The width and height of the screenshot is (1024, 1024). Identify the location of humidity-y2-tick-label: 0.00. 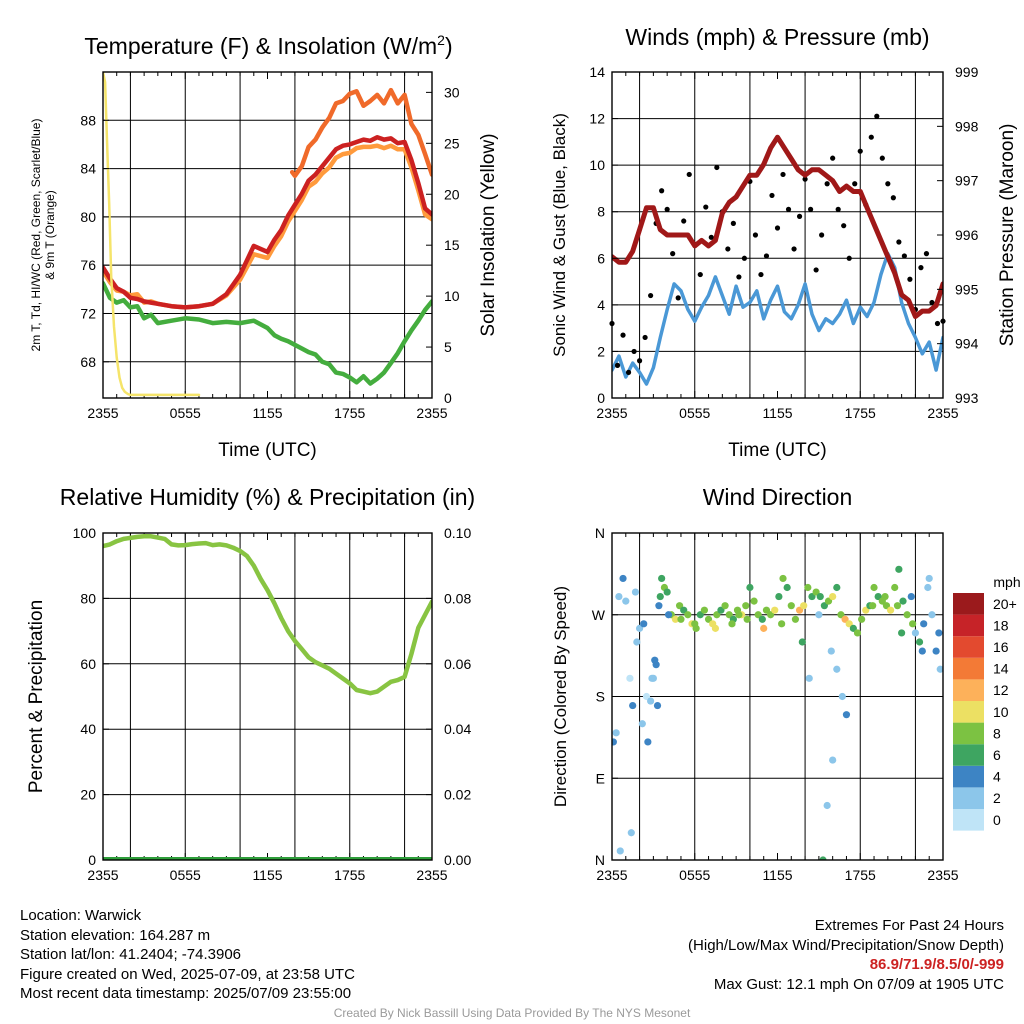
(457, 860).